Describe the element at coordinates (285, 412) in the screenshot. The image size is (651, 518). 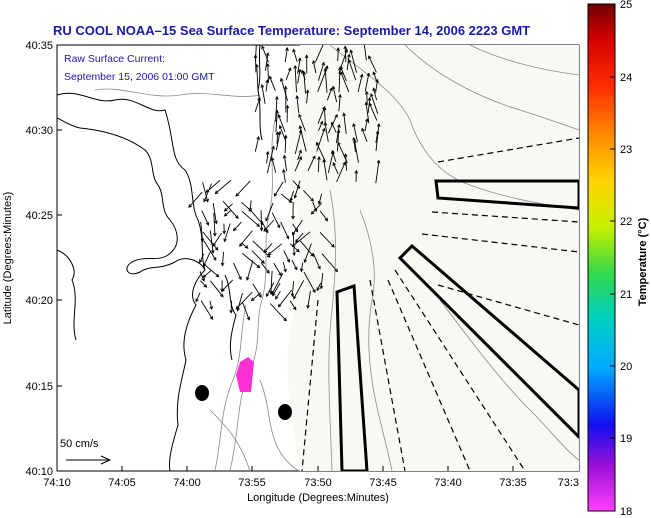
I see `station-marker-east` at that location.